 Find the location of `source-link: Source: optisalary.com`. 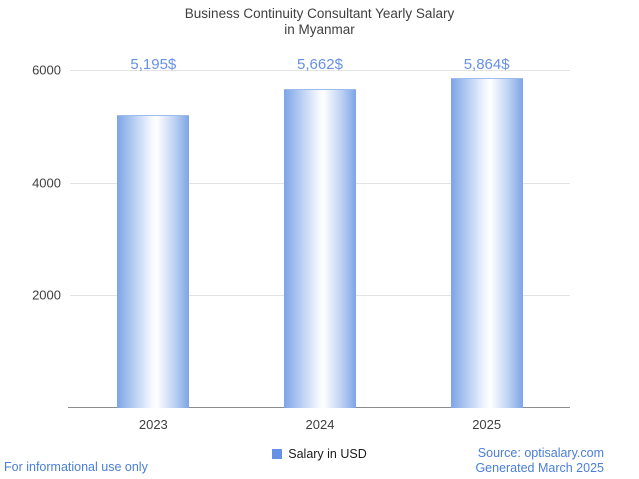

source-link: Source: optisalary.com is located at coordinates (540, 453).